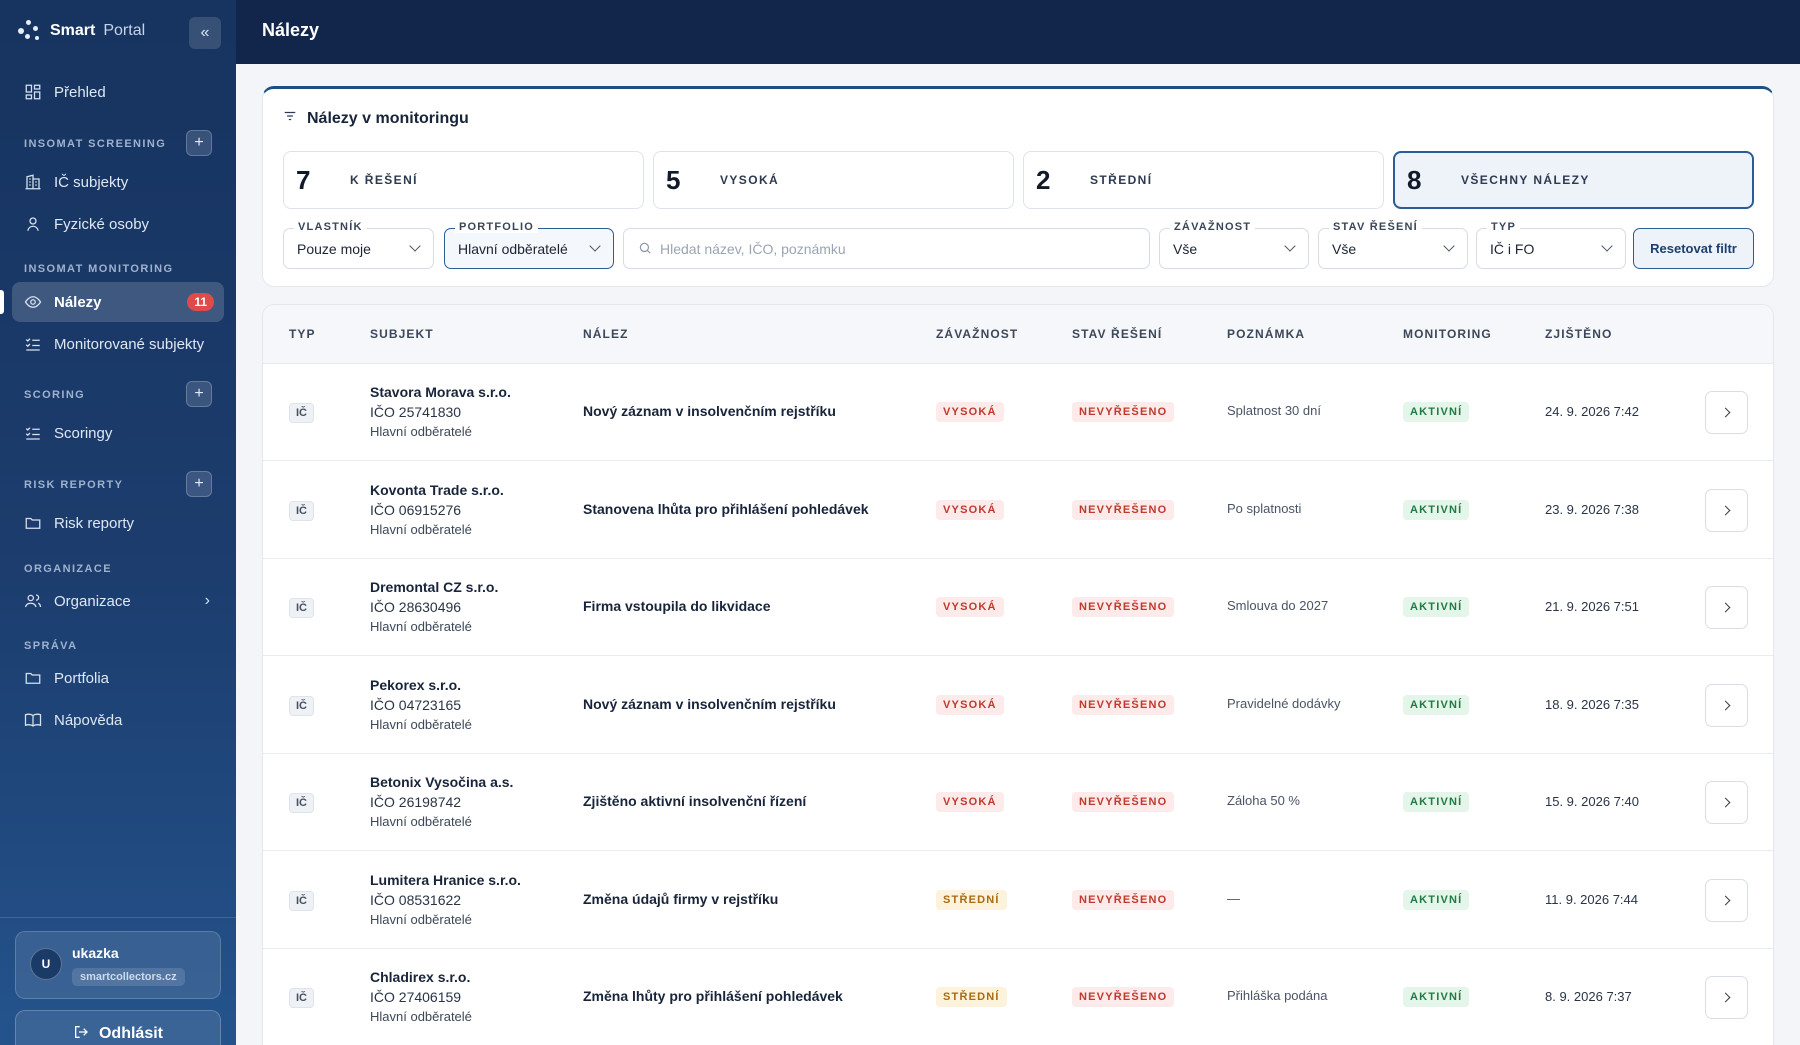 The image size is (1800, 1045). Describe the element at coordinates (971, 997) in the screenshot. I see `severity-badge: STŘEDNÍ` at that location.